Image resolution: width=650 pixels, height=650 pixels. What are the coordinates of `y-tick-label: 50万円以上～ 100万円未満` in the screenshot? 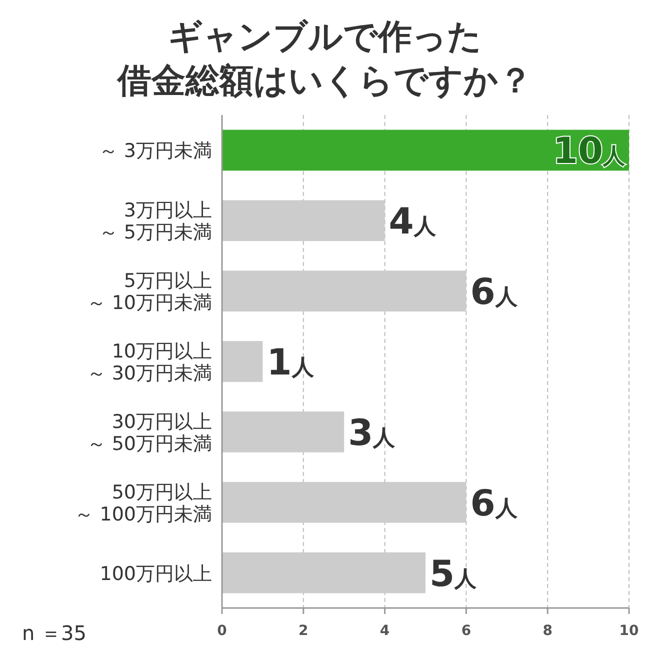 It's located at (143, 503).